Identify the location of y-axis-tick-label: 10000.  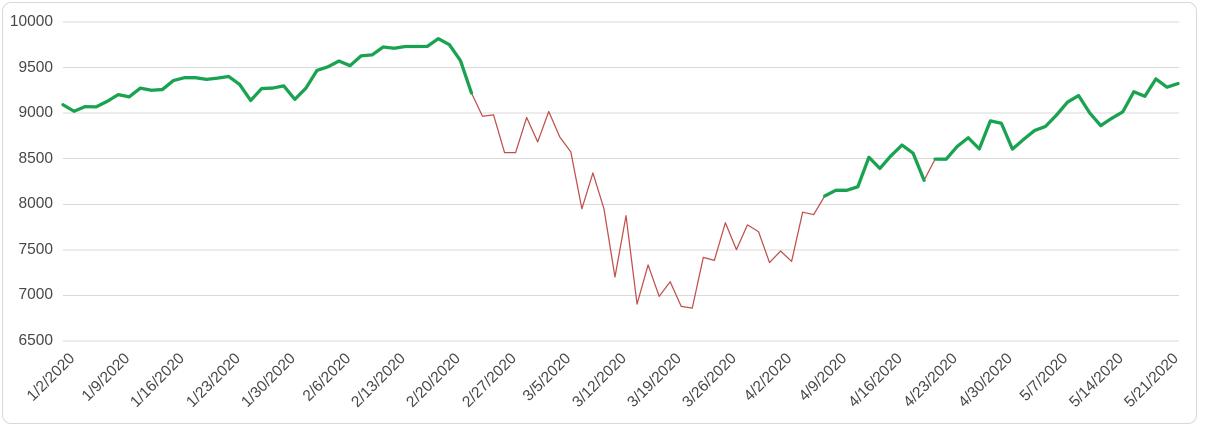
(31, 21).